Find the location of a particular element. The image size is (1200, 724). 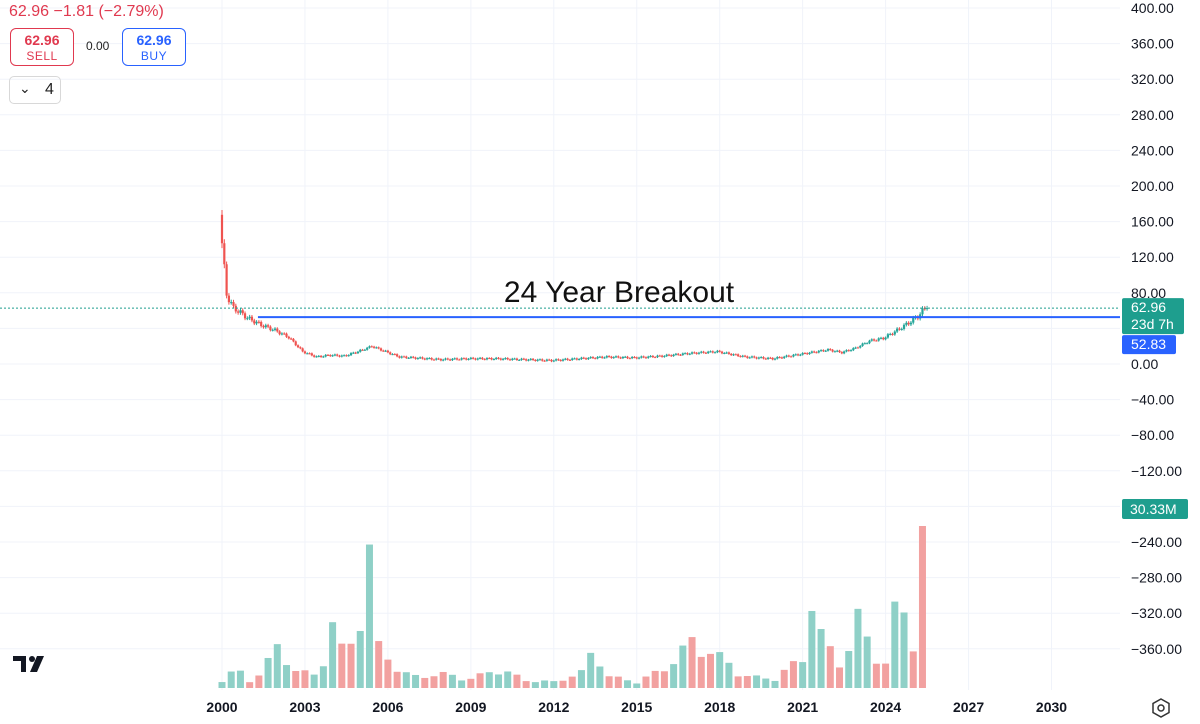

price-axis-label: 200.00 is located at coordinates (1152, 186).